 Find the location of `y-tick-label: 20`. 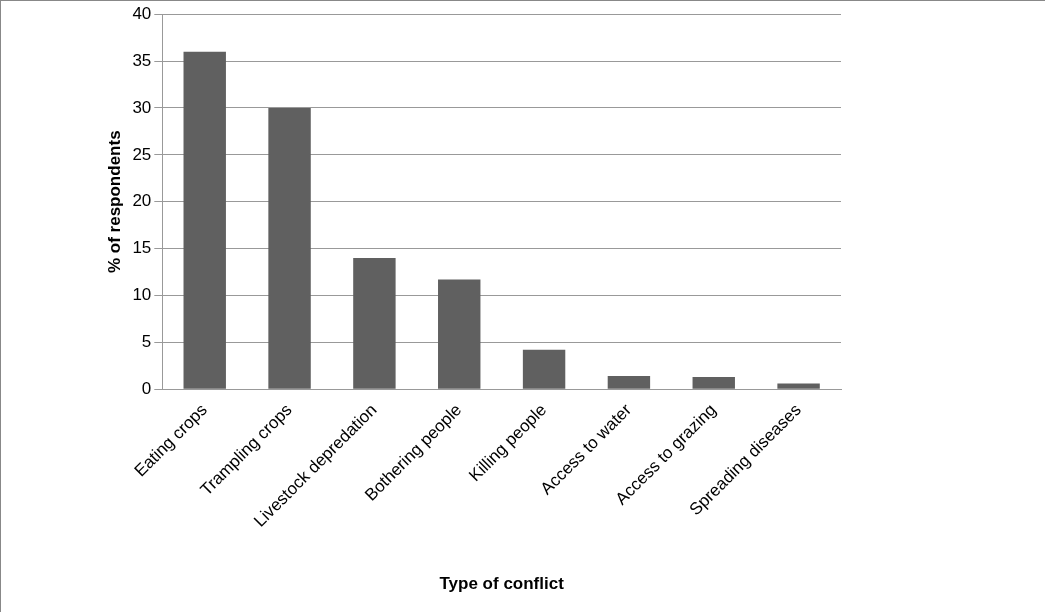

y-tick-label: 20 is located at coordinates (142, 201).